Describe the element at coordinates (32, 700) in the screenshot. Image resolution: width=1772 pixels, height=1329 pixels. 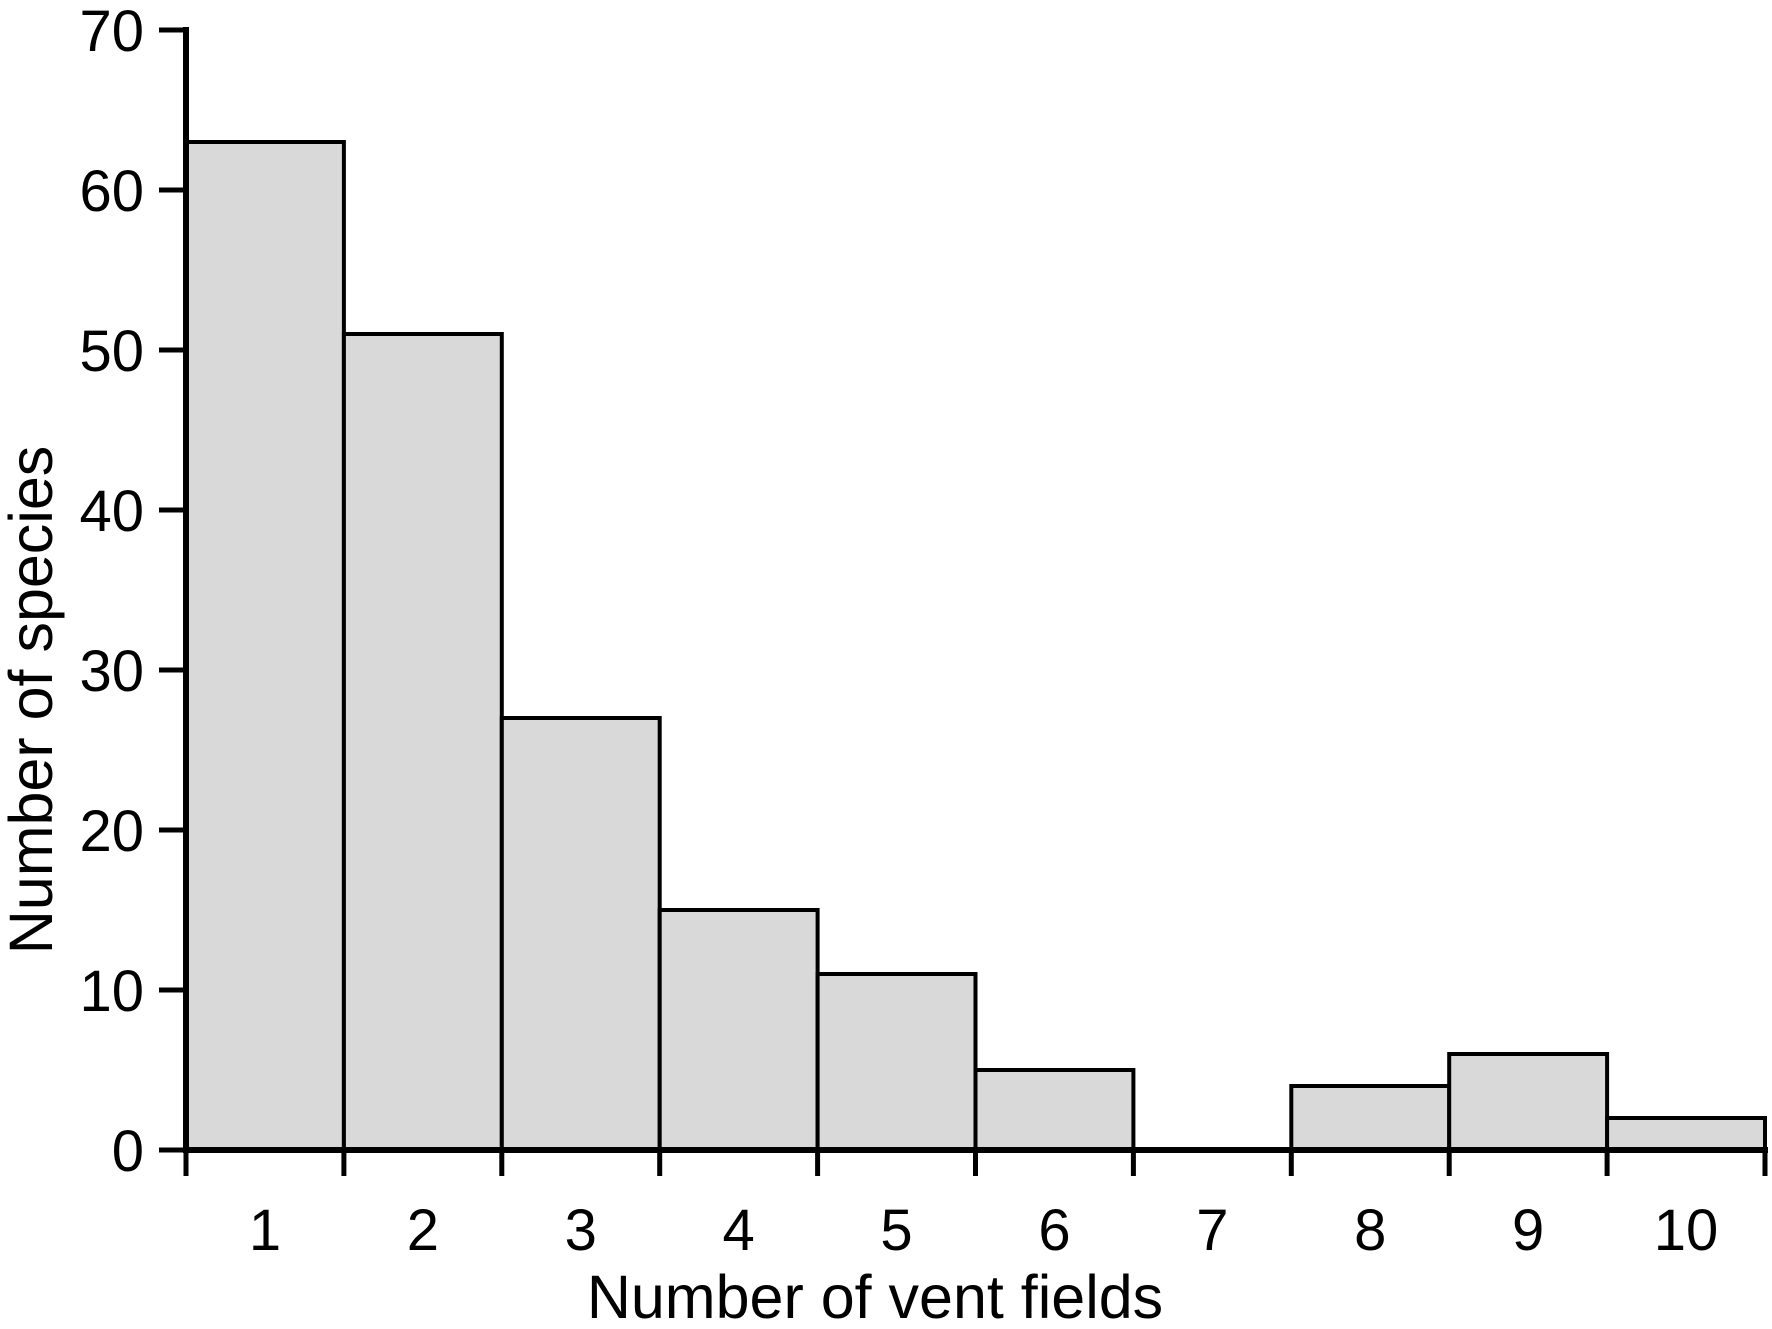
I see `y-axis-title: Number of species` at that location.